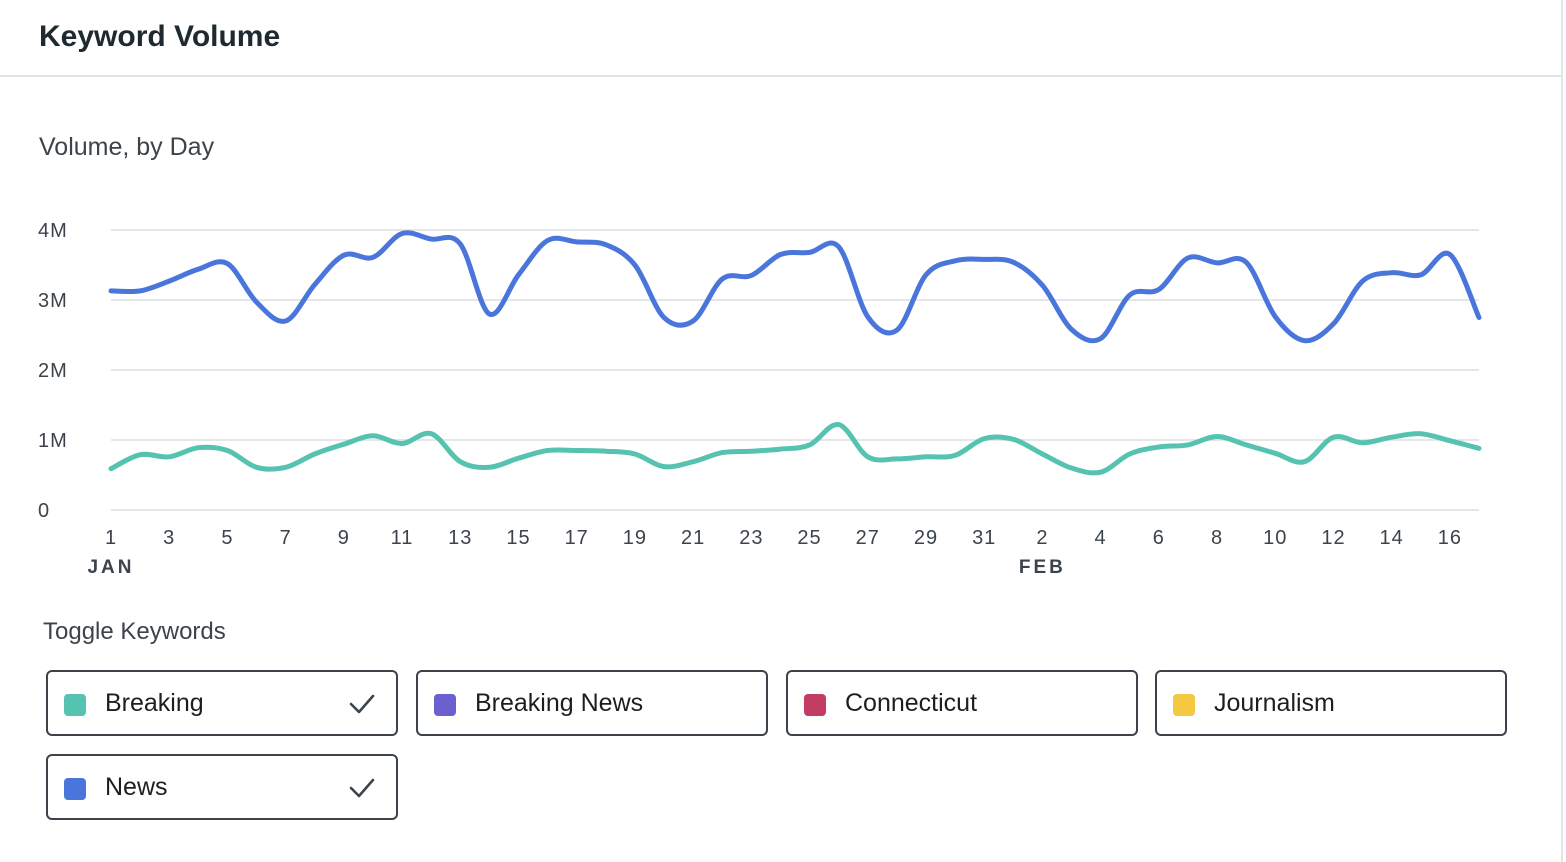 The height and width of the screenshot is (862, 1566). I want to click on x-tick-label: 14, so click(1392, 538).